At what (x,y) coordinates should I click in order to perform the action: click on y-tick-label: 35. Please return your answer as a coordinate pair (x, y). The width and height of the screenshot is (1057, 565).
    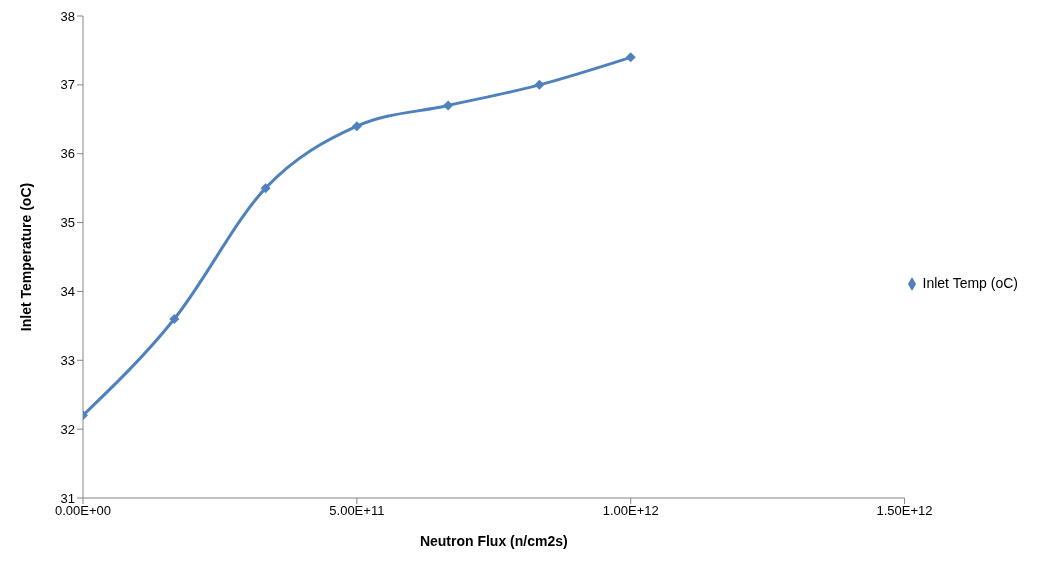
    Looking at the image, I should click on (67, 223).